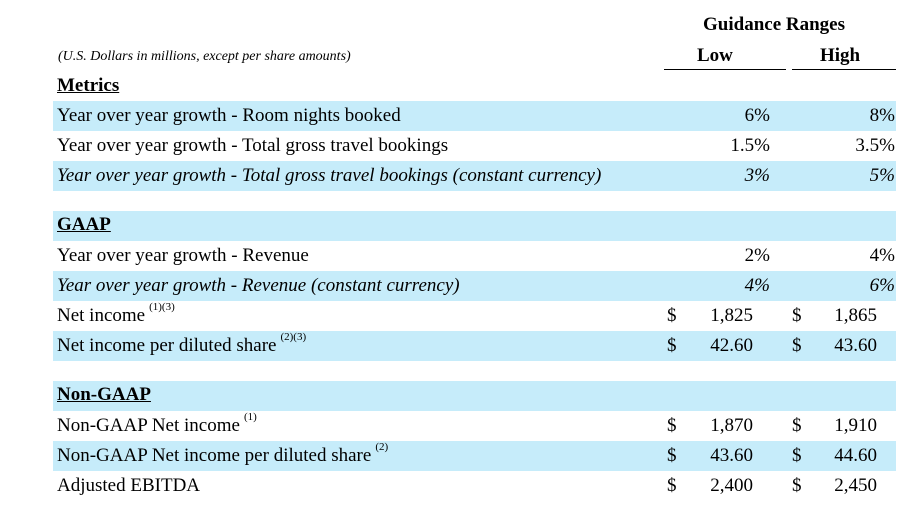 Image resolution: width=917 pixels, height=512 pixels. What do you see at coordinates (474, 316) in the screenshot?
I see `row-net-income: Net income (1)(3) $ 1,825 $ 1,865` at bounding box center [474, 316].